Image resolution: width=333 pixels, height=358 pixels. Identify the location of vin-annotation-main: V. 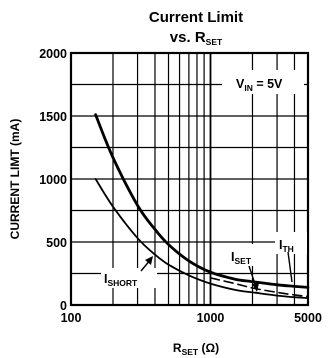
(240, 84).